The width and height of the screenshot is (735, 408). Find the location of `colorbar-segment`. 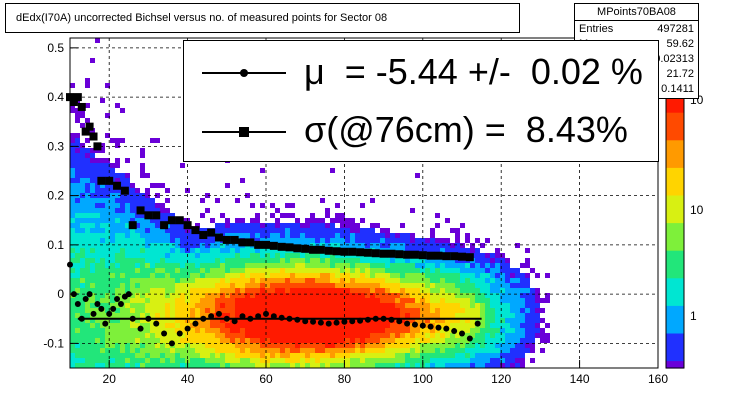

colorbar-segment is located at coordinates (675, 116).